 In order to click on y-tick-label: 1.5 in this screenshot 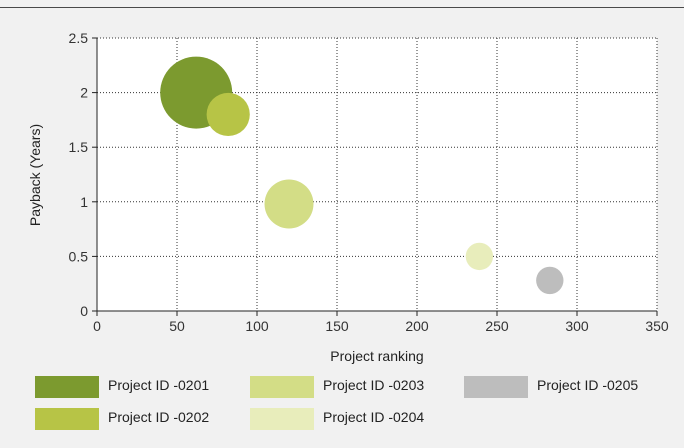, I will do `click(79, 147)`.